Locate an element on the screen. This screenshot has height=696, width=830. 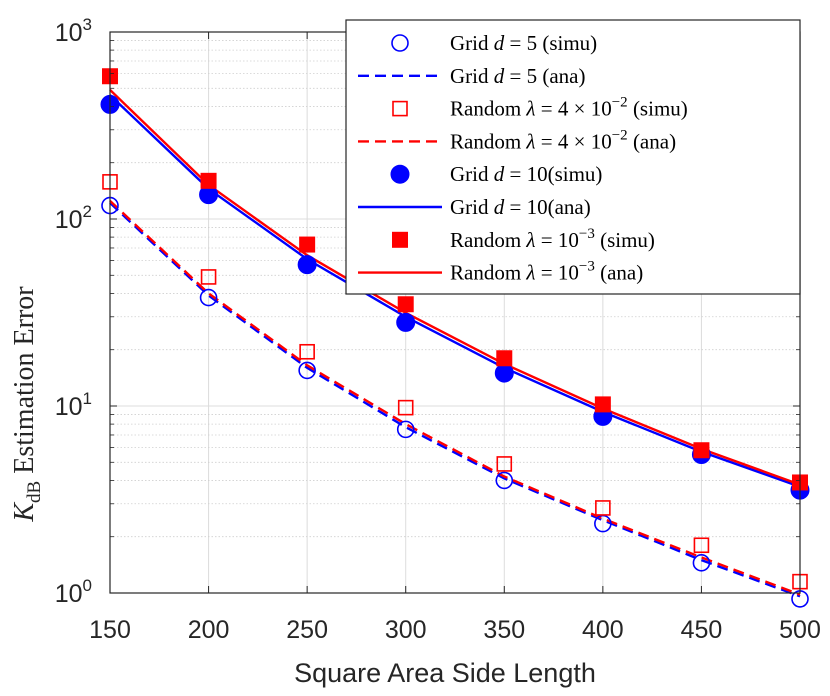
y-axis-title: KdB Estimation Error is located at coordinates (27, 404).